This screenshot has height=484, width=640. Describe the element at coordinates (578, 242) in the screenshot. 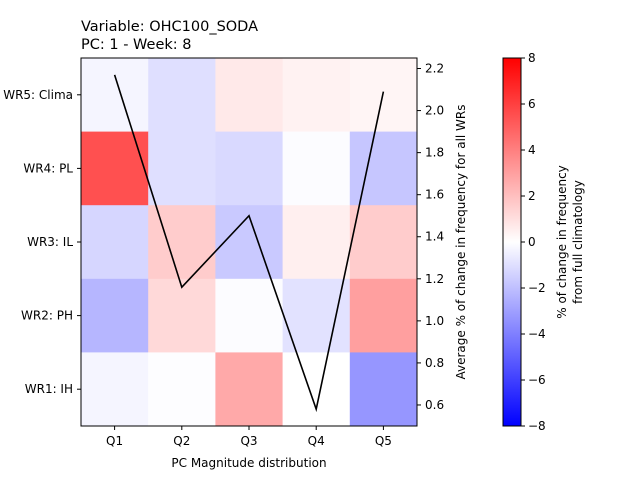

I see `colorbar-label-line-2: from full climatology` at that location.